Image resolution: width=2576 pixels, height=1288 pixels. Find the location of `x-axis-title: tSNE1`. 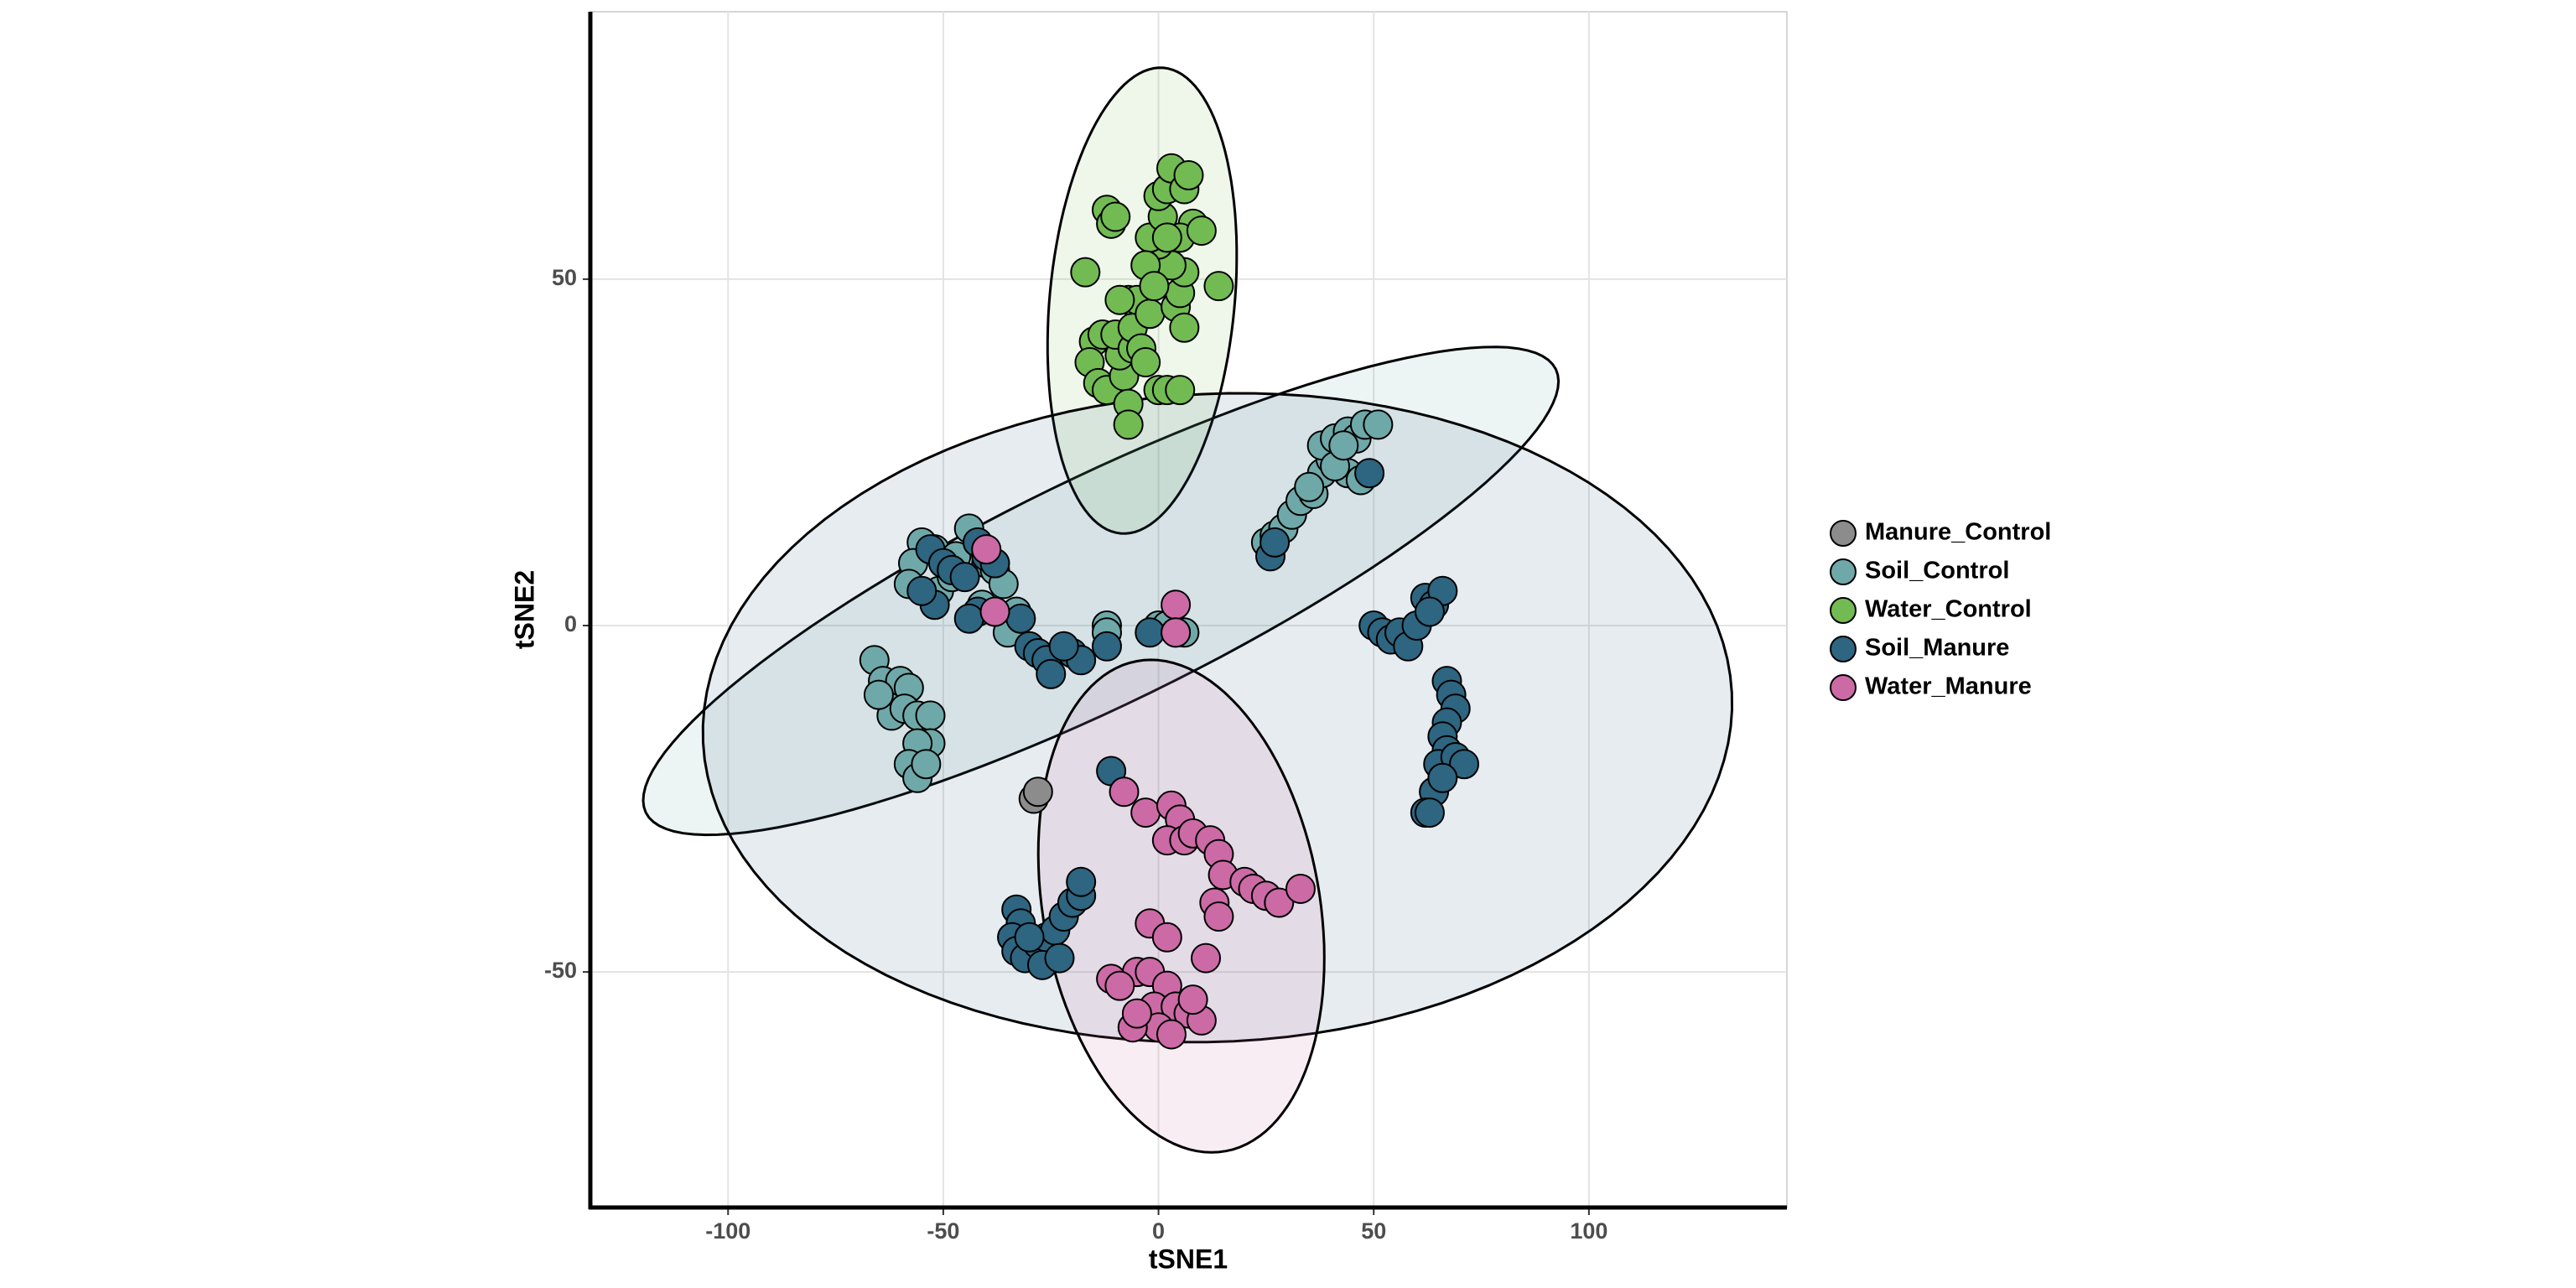

x-axis-title: tSNE1 is located at coordinates (1188, 1259).